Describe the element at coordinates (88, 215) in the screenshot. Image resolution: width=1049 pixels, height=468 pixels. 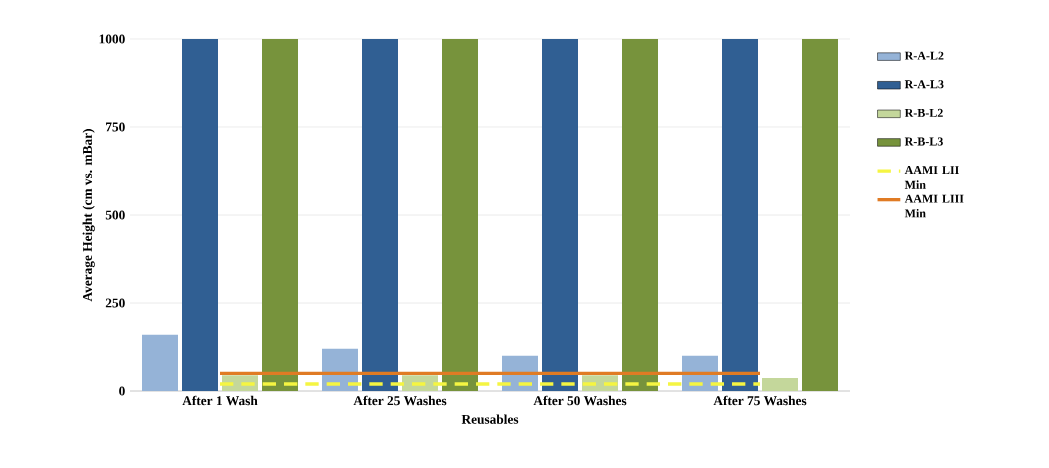
I see `y-axis-title: Average Height (cm vs. mBar)` at that location.